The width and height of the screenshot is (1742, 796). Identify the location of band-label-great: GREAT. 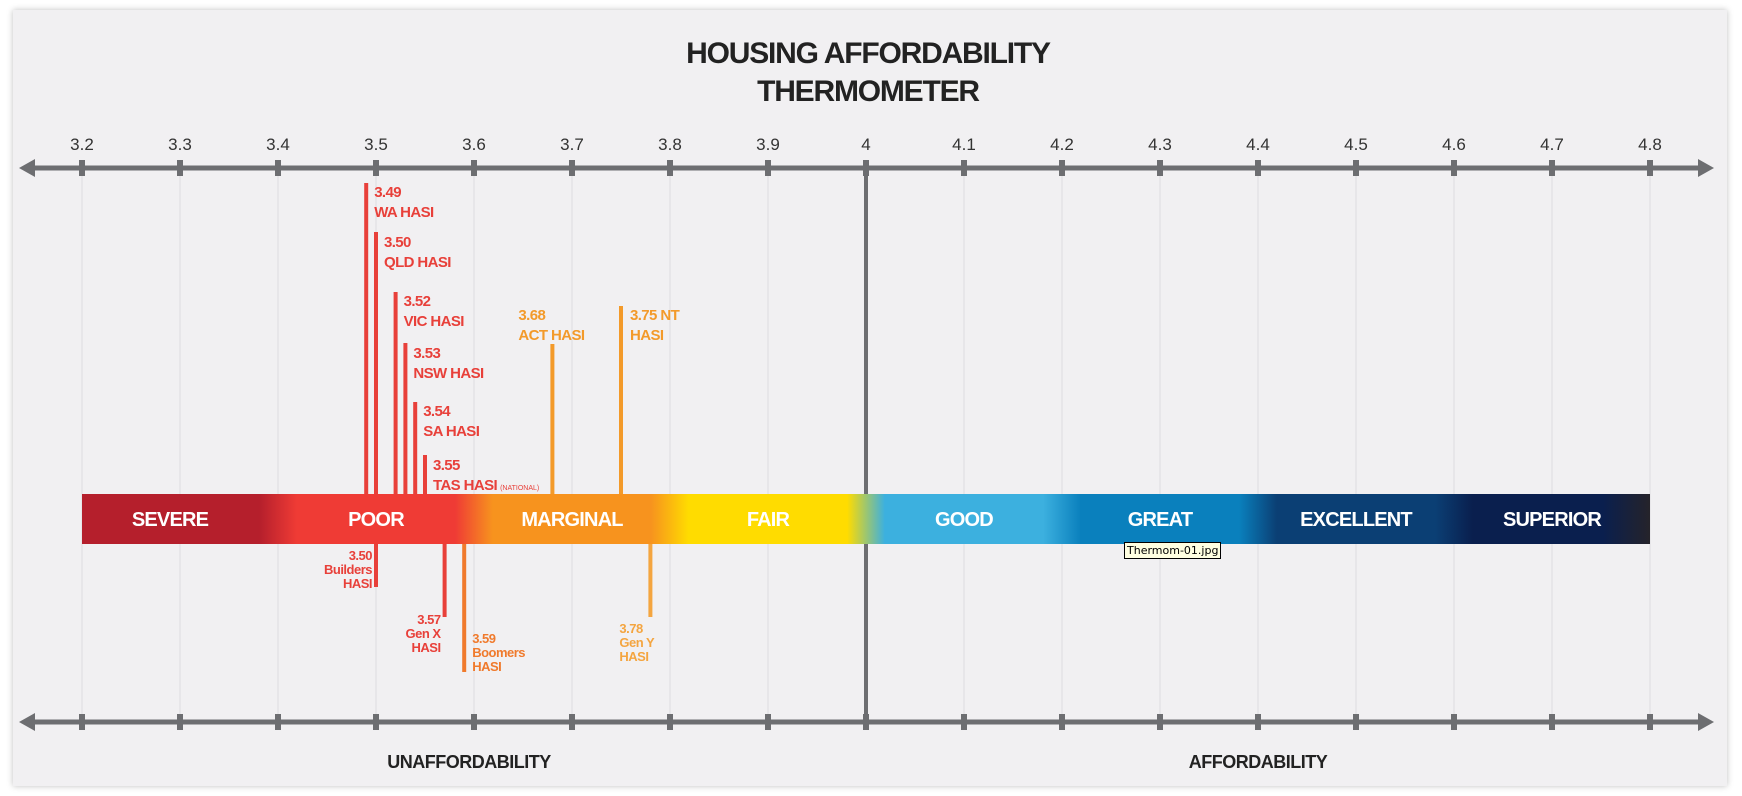
(1160, 520).